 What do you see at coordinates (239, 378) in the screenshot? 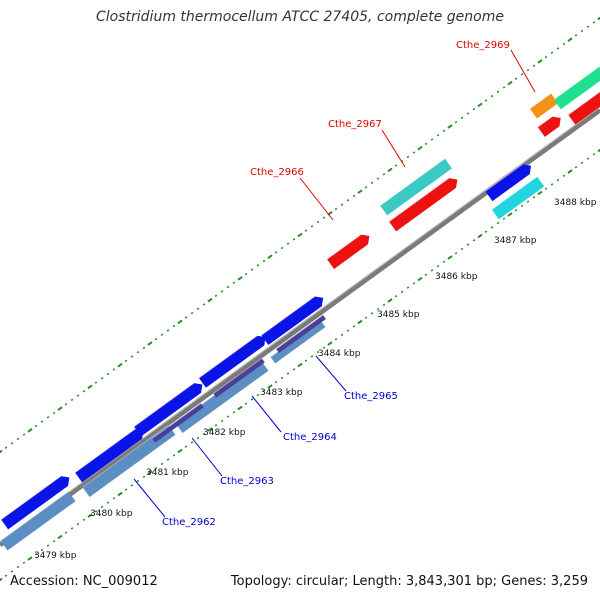
I see `gene-purple-2-body` at bounding box center [239, 378].